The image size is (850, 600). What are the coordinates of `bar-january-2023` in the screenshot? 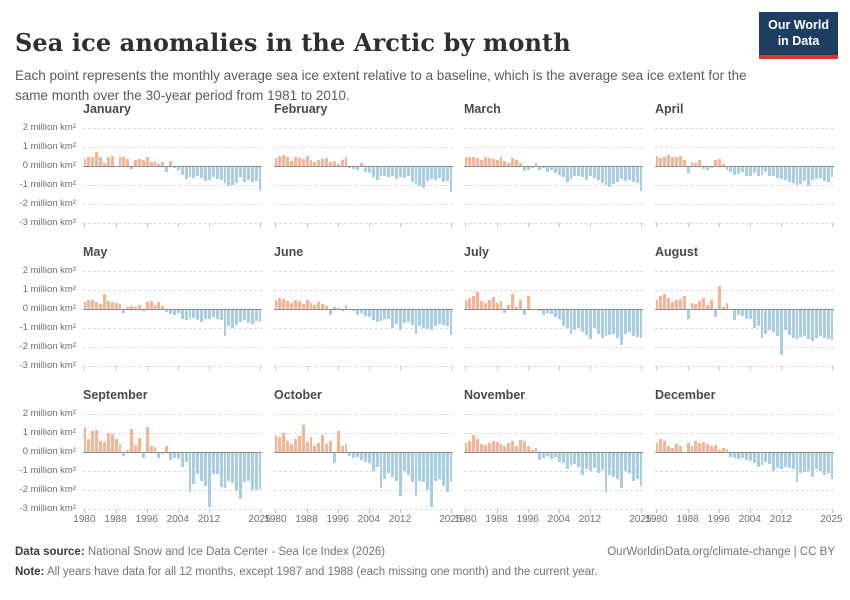 It's located at (252, 174).